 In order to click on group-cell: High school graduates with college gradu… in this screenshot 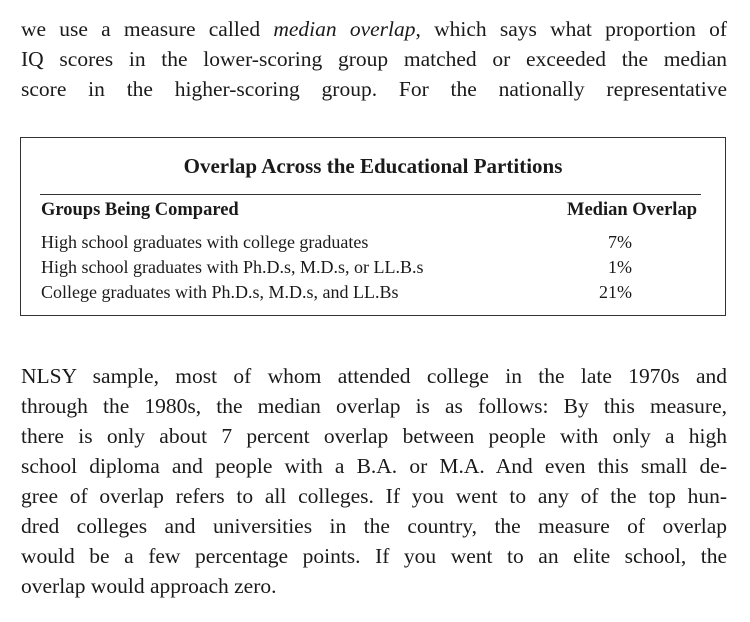, I will do `click(205, 242)`.